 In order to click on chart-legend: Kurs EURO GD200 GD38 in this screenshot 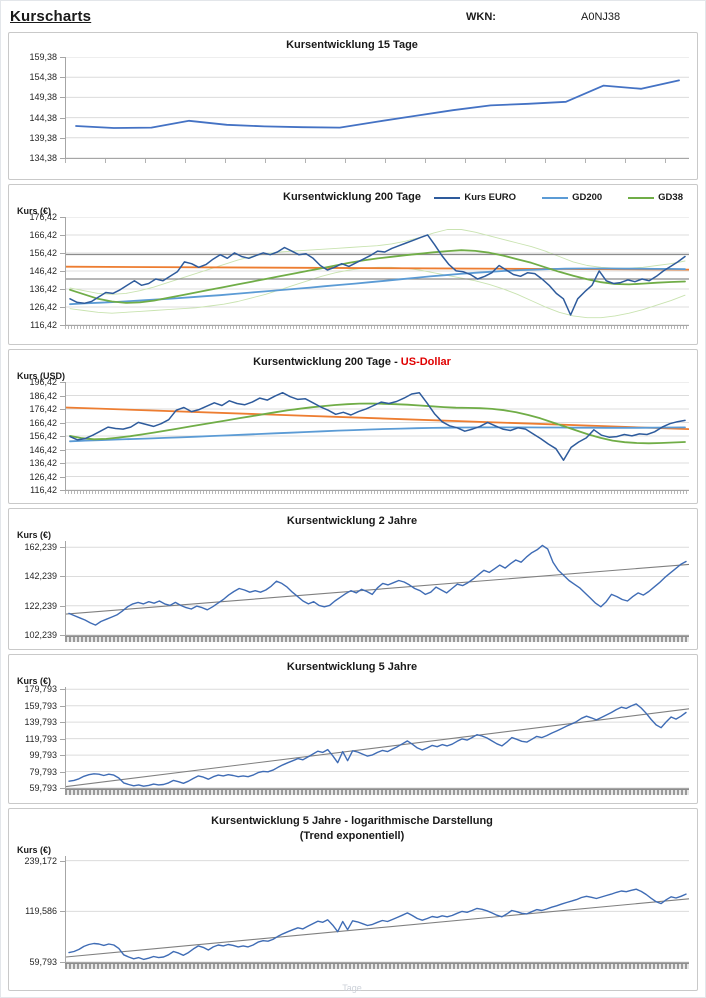, I will do `click(558, 197)`.